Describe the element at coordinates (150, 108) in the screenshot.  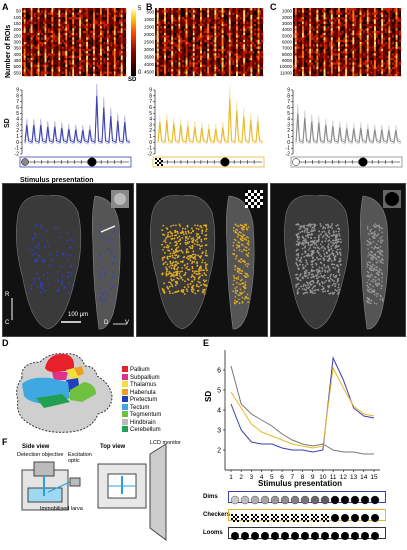
I see `trace-ytick-label: 6` at that location.